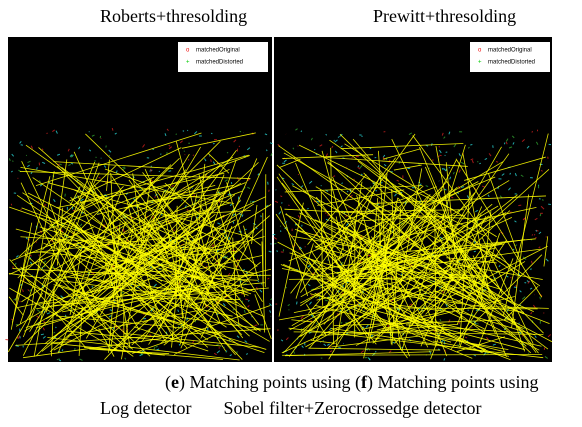 This screenshot has width=582, height=427. What do you see at coordinates (188, 51) in the screenshot?
I see `legend-marker: o` at bounding box center [188, 51].